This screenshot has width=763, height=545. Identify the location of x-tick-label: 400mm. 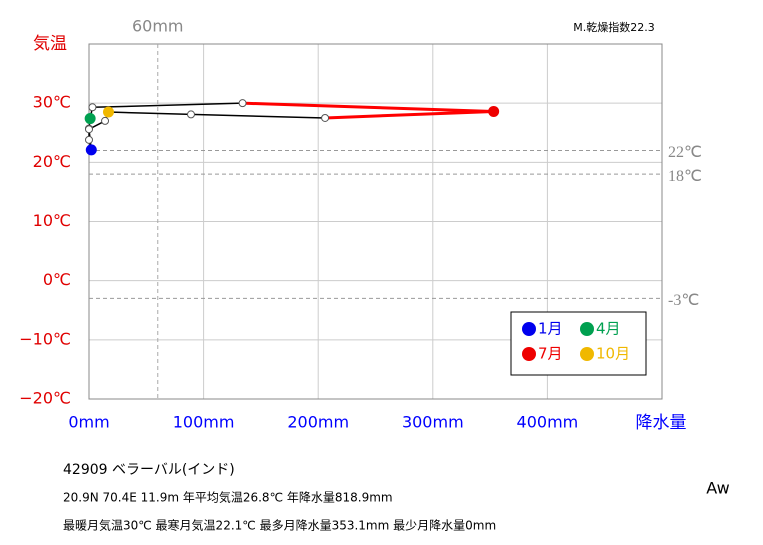
(548, 422).